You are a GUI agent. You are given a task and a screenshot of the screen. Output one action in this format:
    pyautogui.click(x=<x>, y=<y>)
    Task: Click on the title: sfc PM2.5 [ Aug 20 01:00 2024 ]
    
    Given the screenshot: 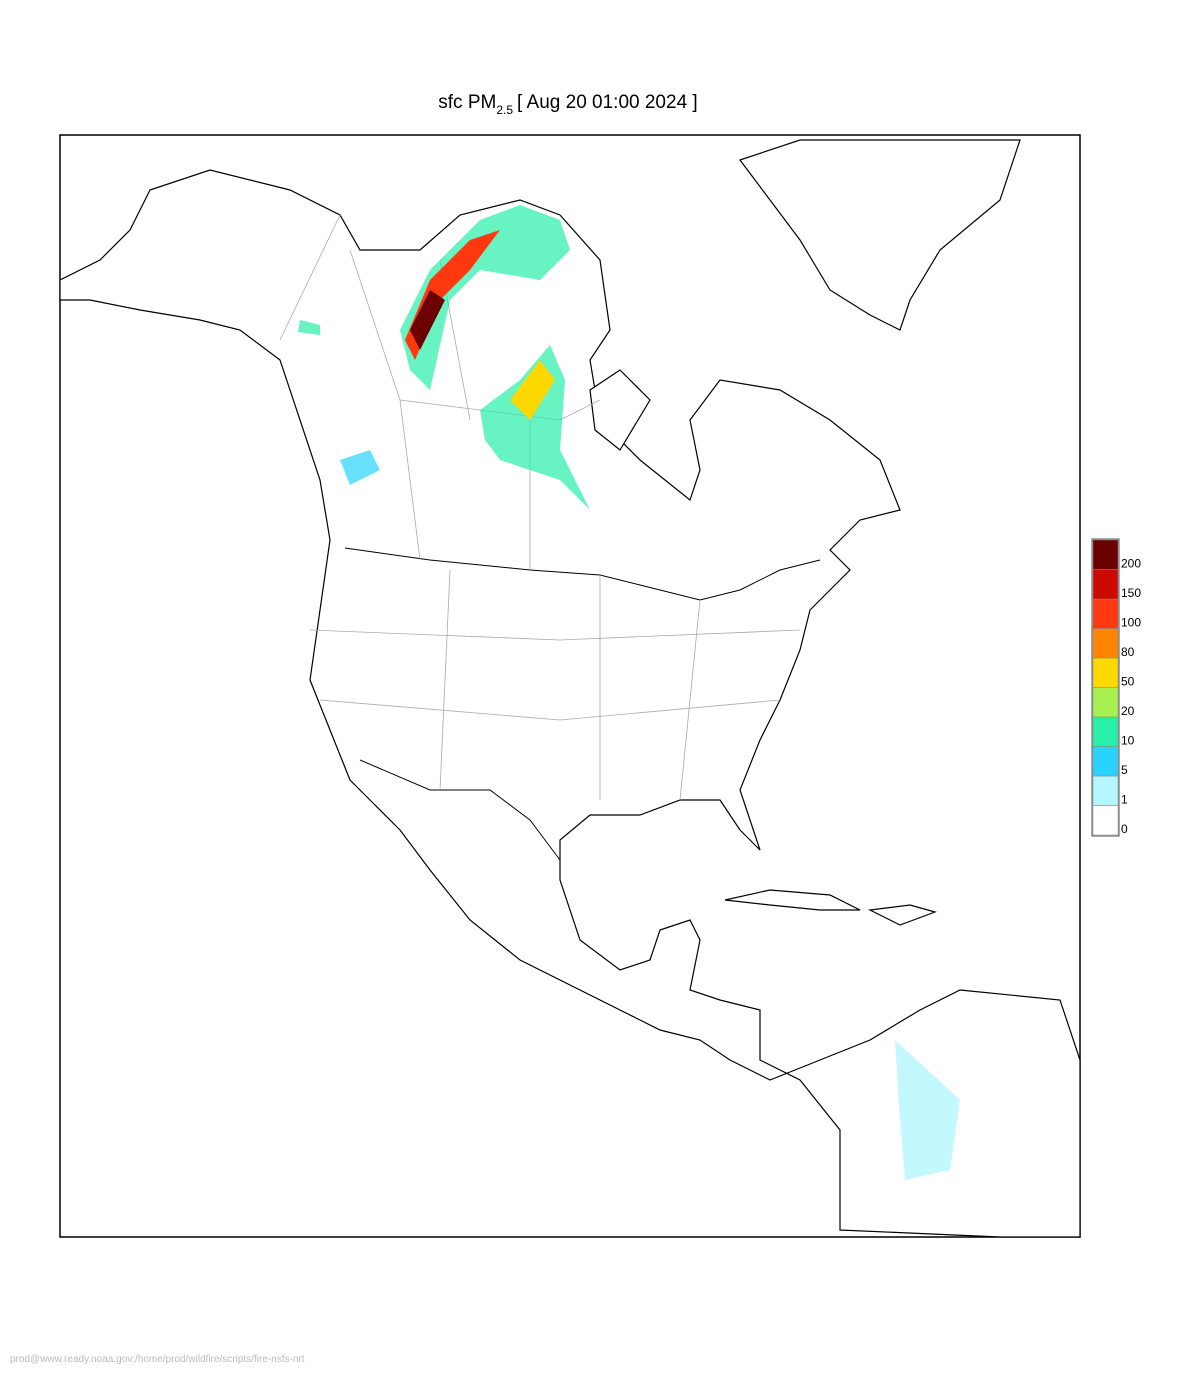 What is the action you would take?
    pyautogui.click(x=567, y=104)
    